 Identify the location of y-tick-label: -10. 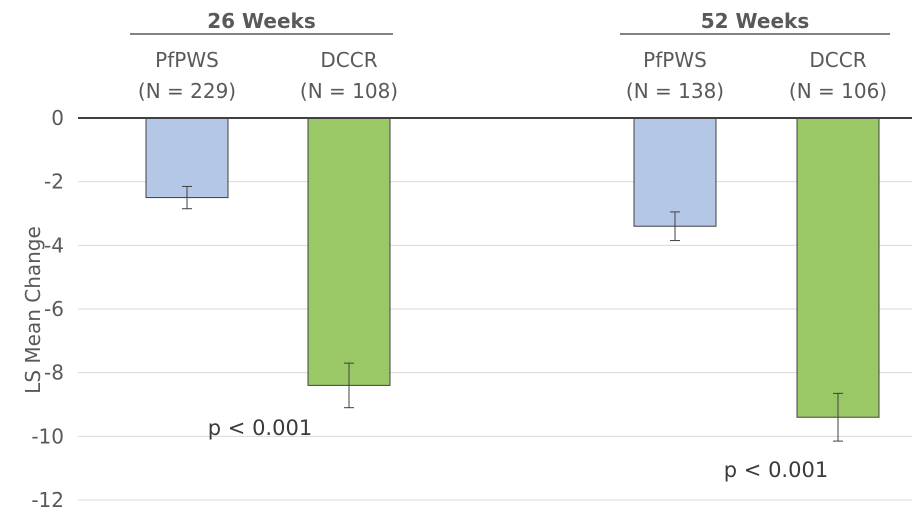
(47, 436).